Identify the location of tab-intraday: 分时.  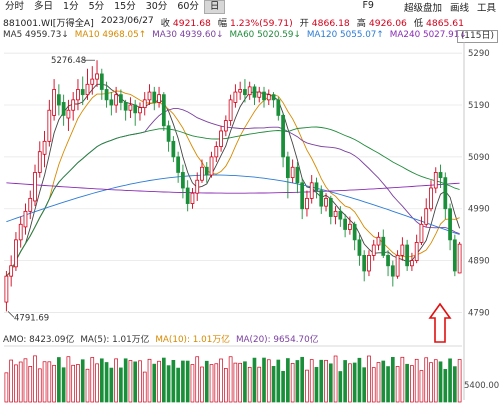
(15, 6).